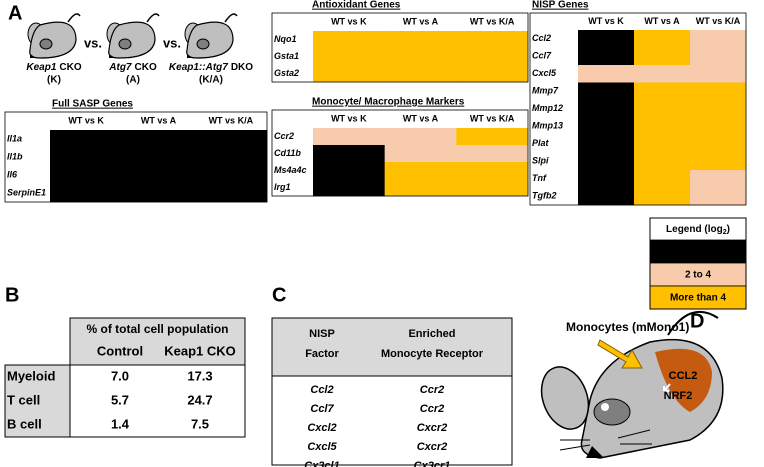 This screenshot has height=467, width=764. Describe the element at coordinates (321, 463) in the screenshot. I see `cell-value: Cx3cl1` at that location.